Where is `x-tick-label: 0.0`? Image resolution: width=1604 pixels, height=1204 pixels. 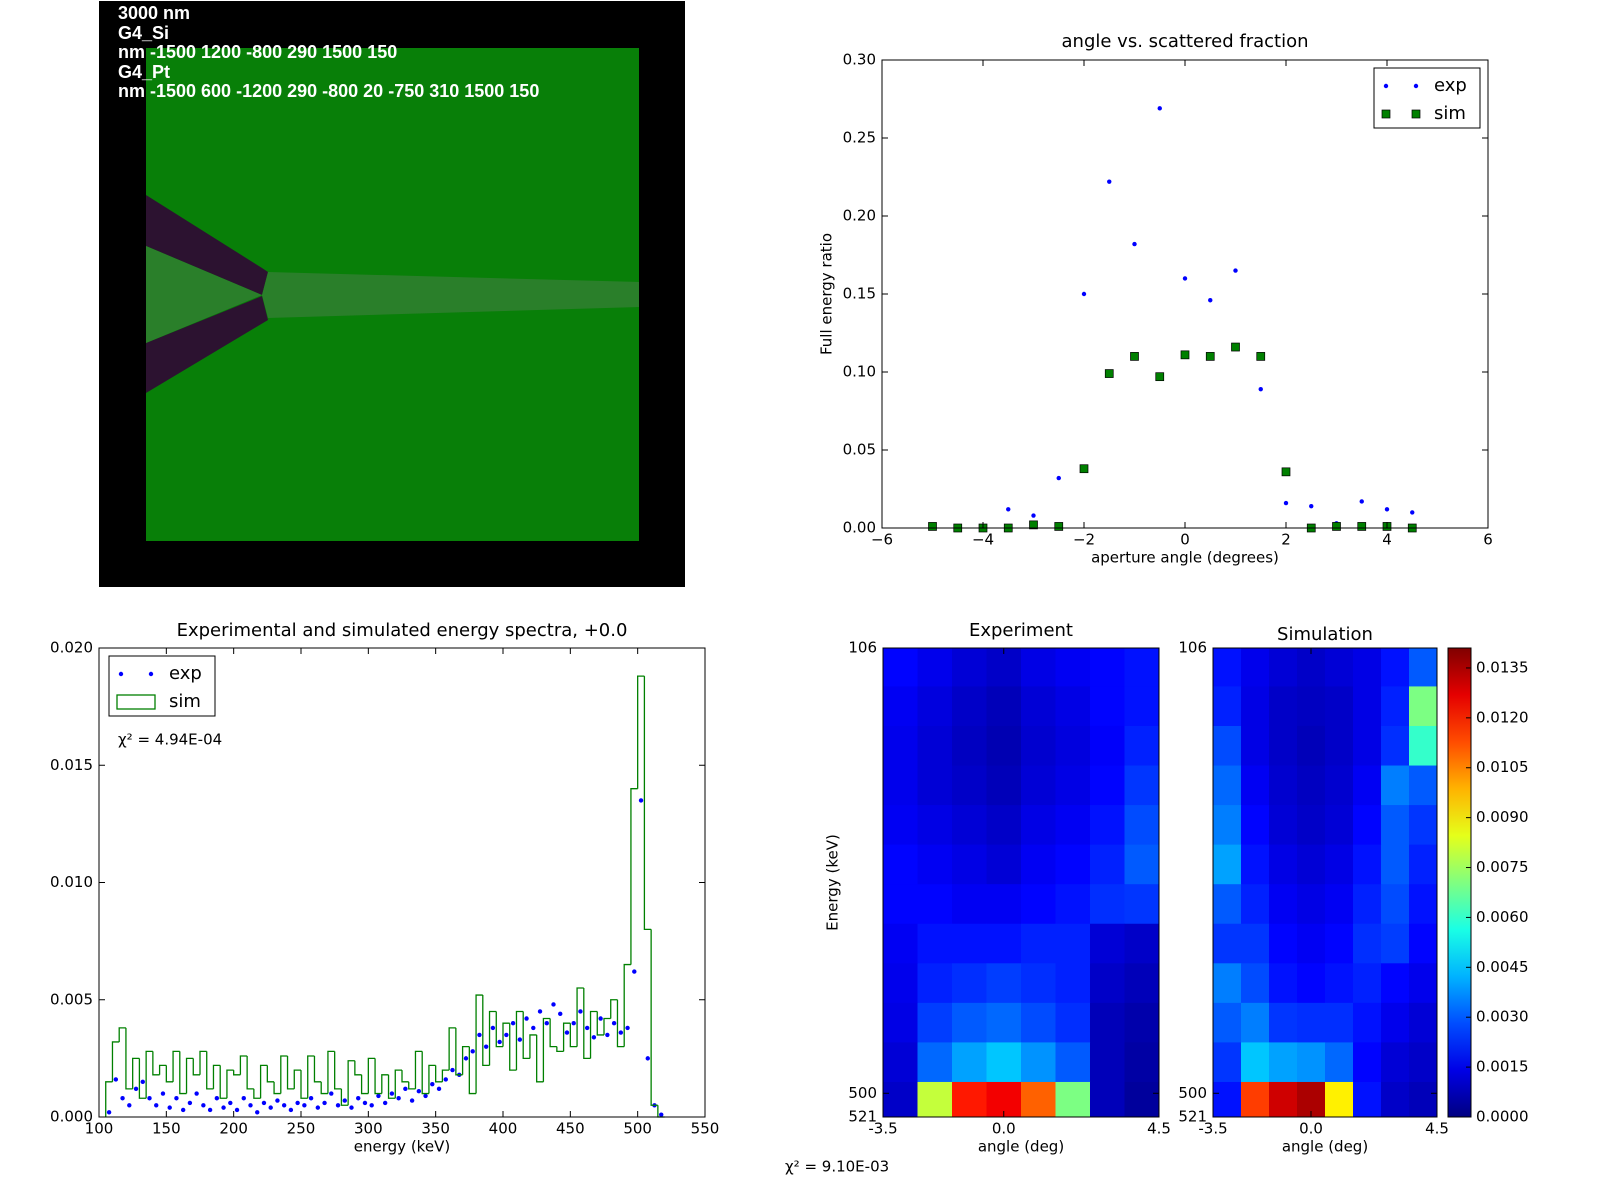
x-tick-label: 0.0 is located at coordinates (1311, 1129).